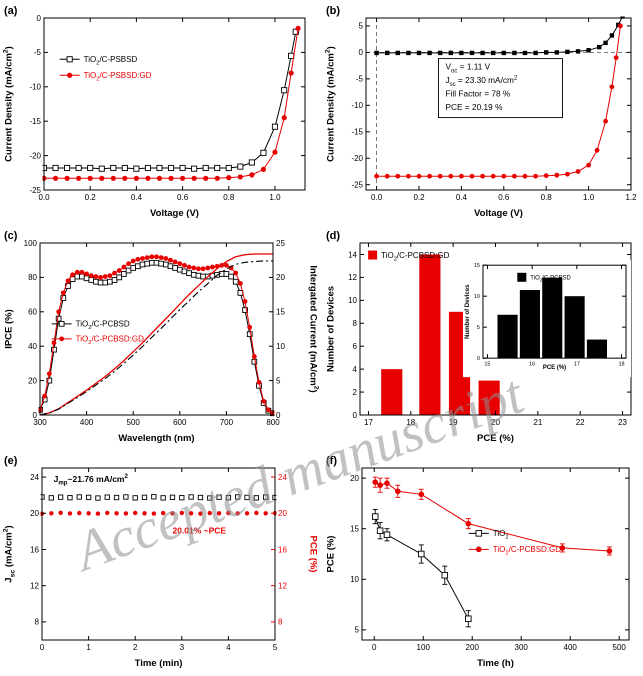 The width and height of the screenshot is (643, 676). Describe the element at coordinates (468, 311) in the screenshot. I see `pdi-y-axis-label: Number of Devices` at that location.